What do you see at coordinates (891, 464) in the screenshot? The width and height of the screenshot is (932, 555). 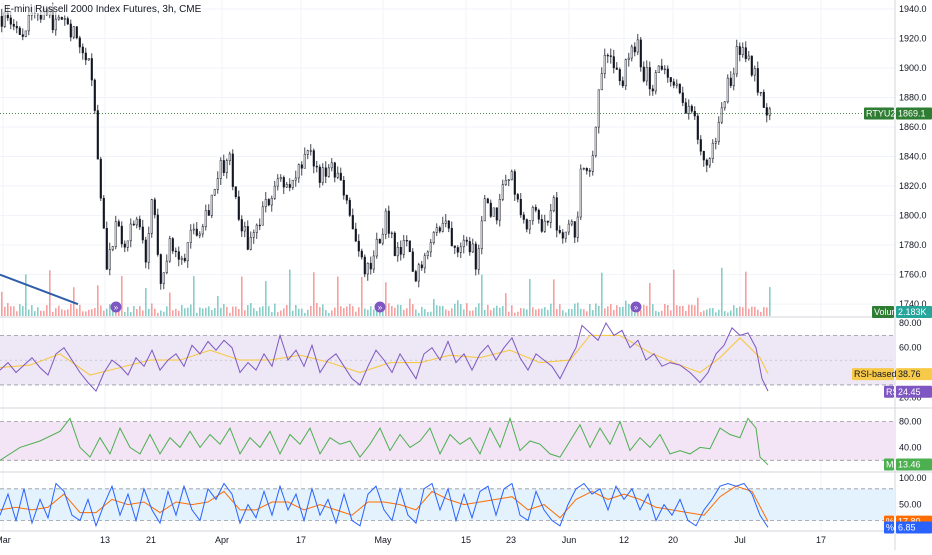 I see `mf-label-tag: MF` at bounding box center [891, 464].